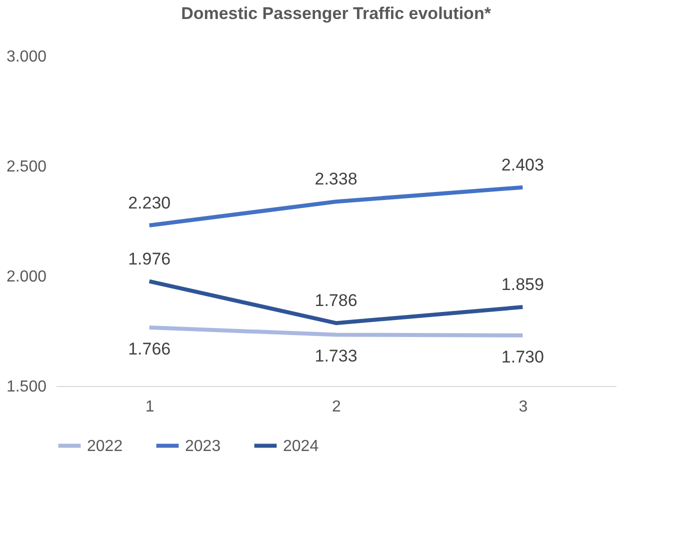 This screenshot has height=542, width=675. Describe the element at coordinates (149, 407) in the screenshot. I see `x-tick-label: 1` at that location.